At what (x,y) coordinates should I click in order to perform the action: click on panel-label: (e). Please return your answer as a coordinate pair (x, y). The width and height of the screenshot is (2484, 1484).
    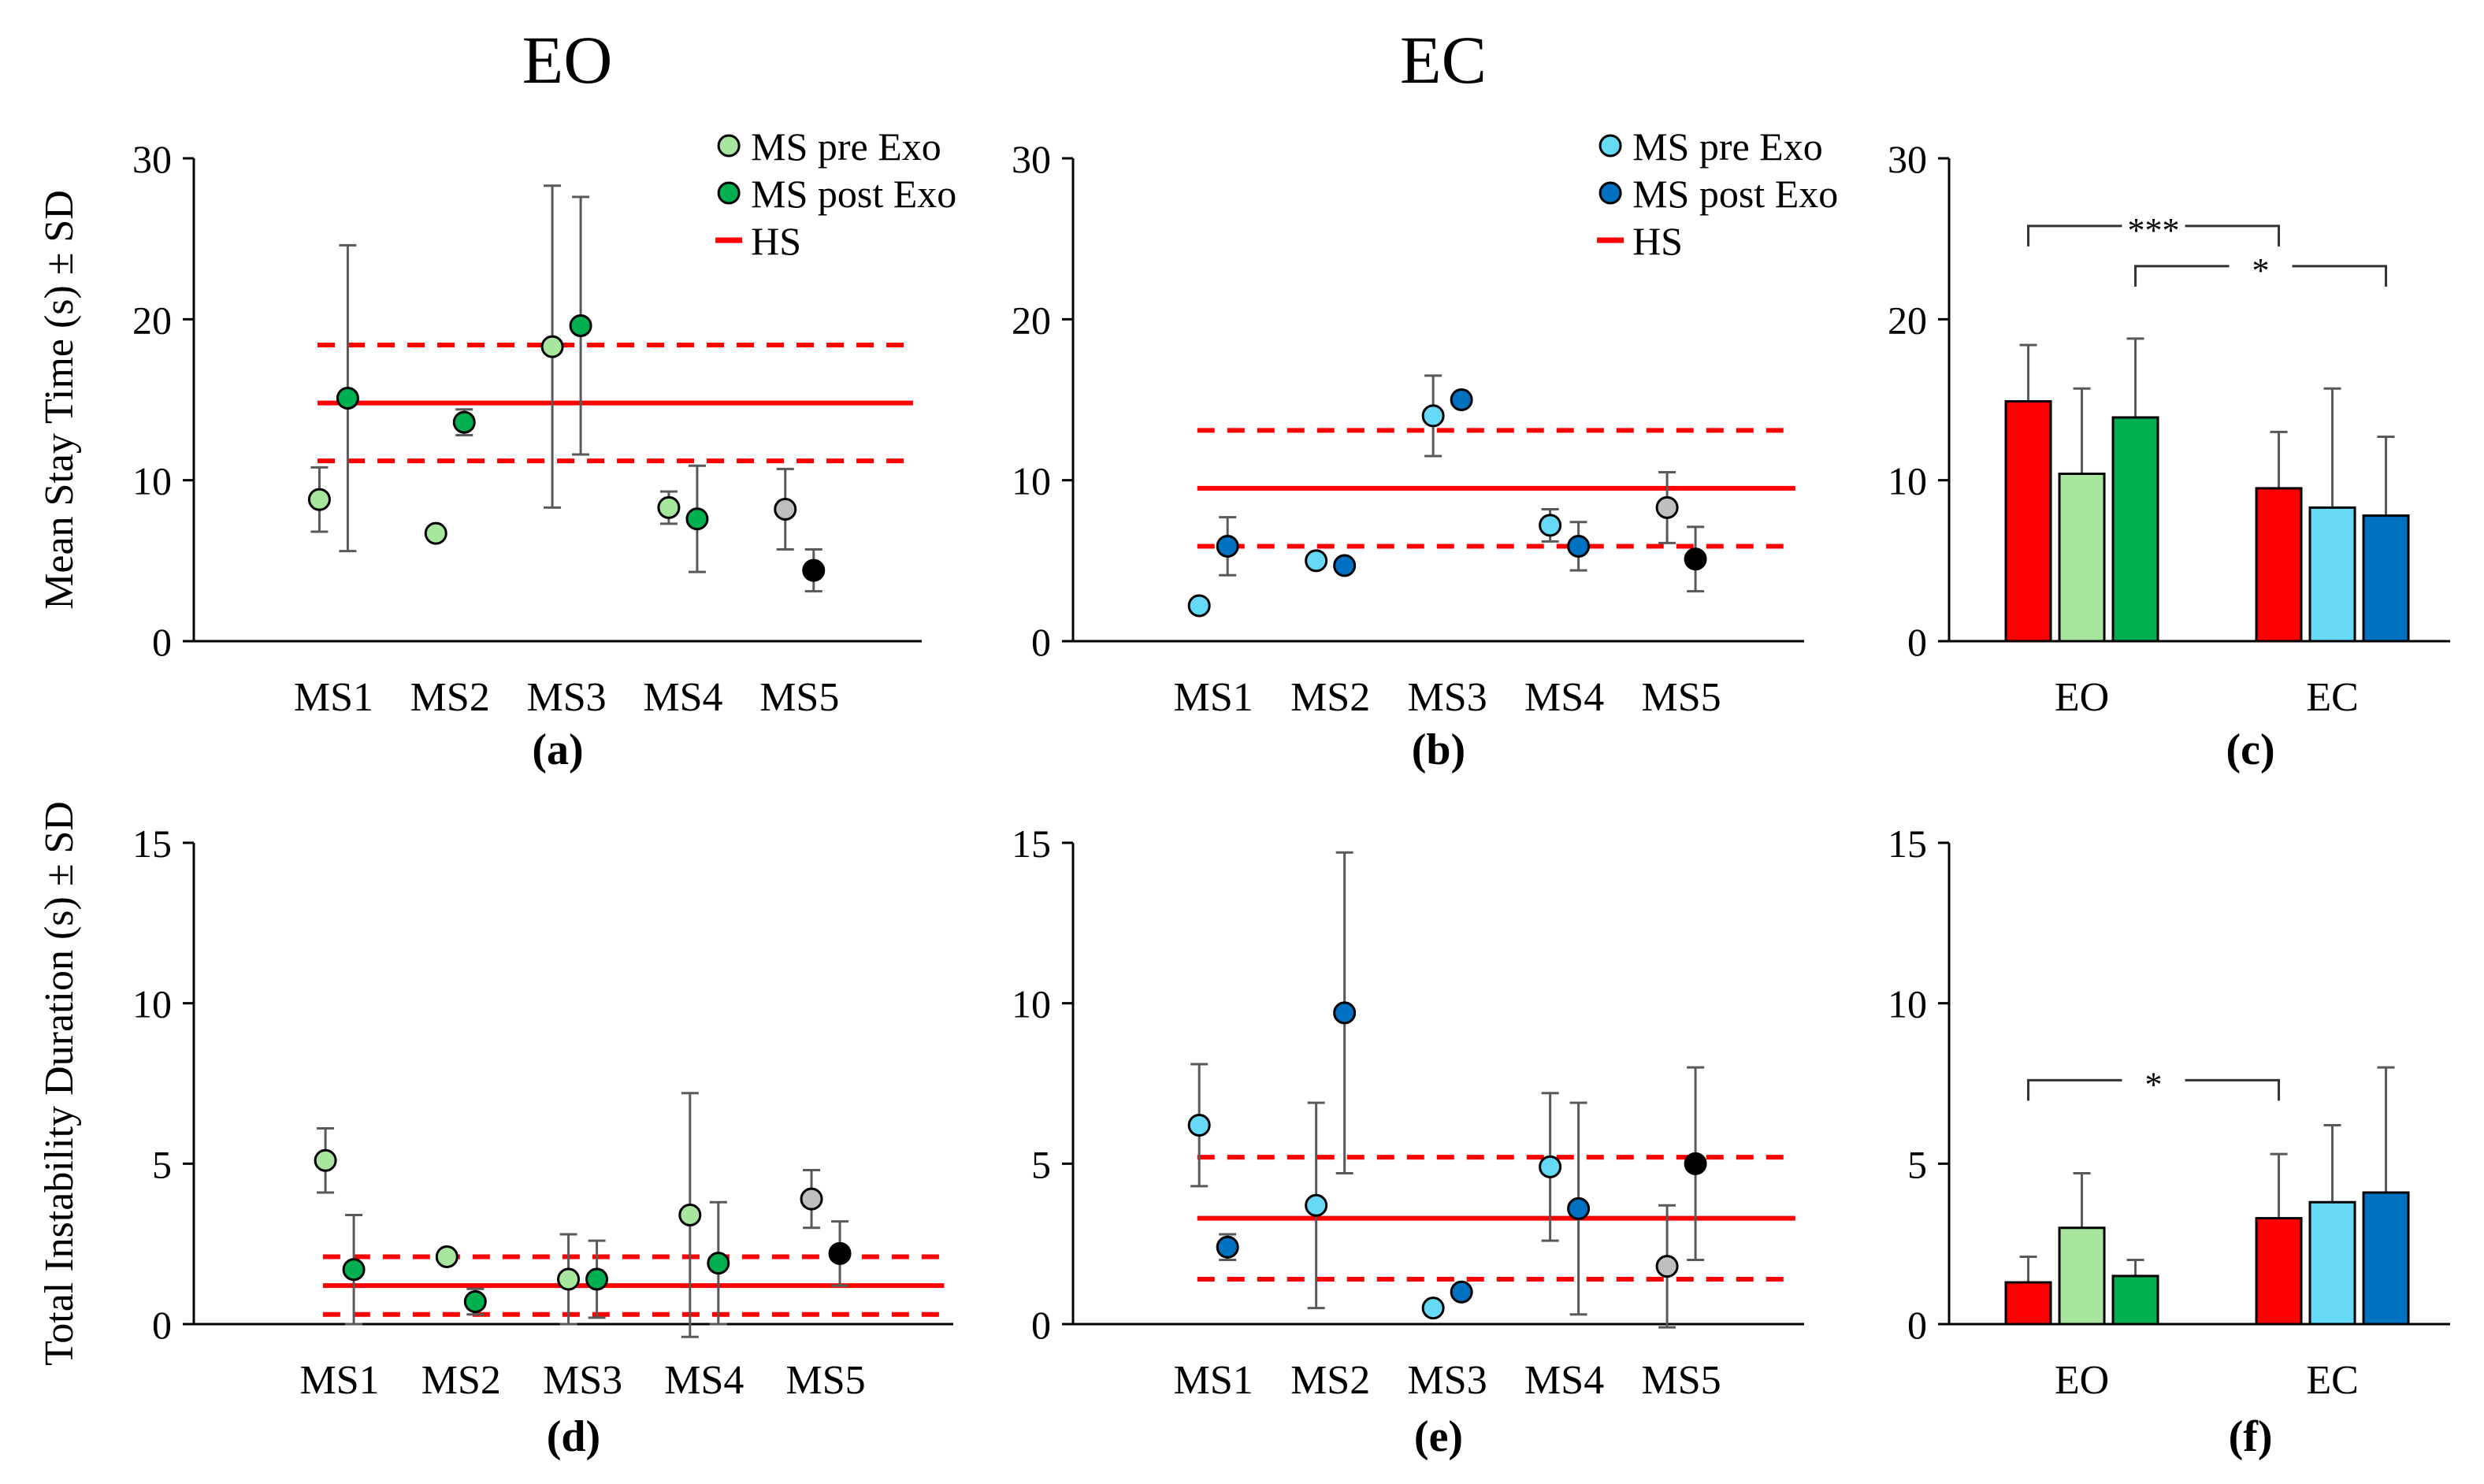
    Looking at the image, I should click on (1439, 1437).